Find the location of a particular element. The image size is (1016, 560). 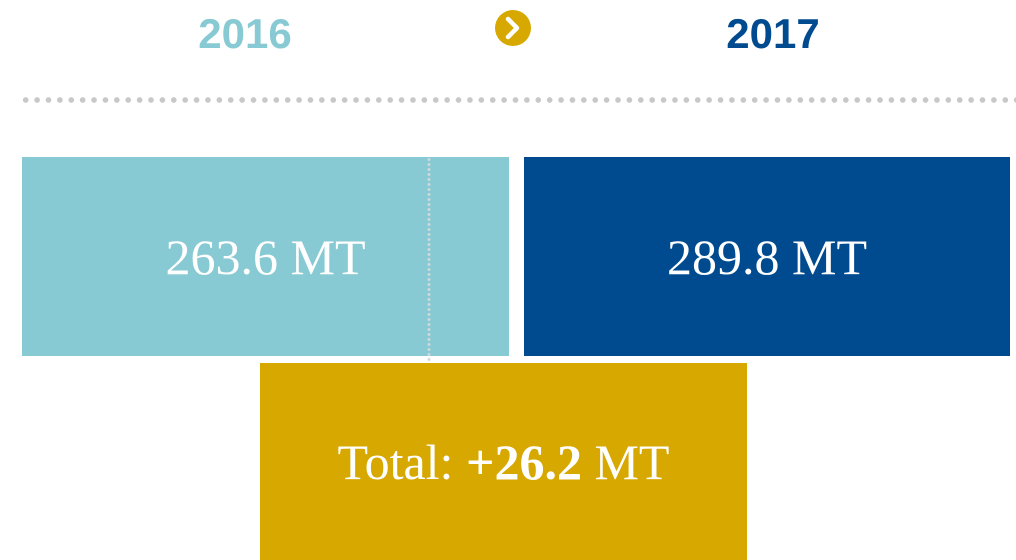

total-value: +26.2 is located at coordinates (523, 461).